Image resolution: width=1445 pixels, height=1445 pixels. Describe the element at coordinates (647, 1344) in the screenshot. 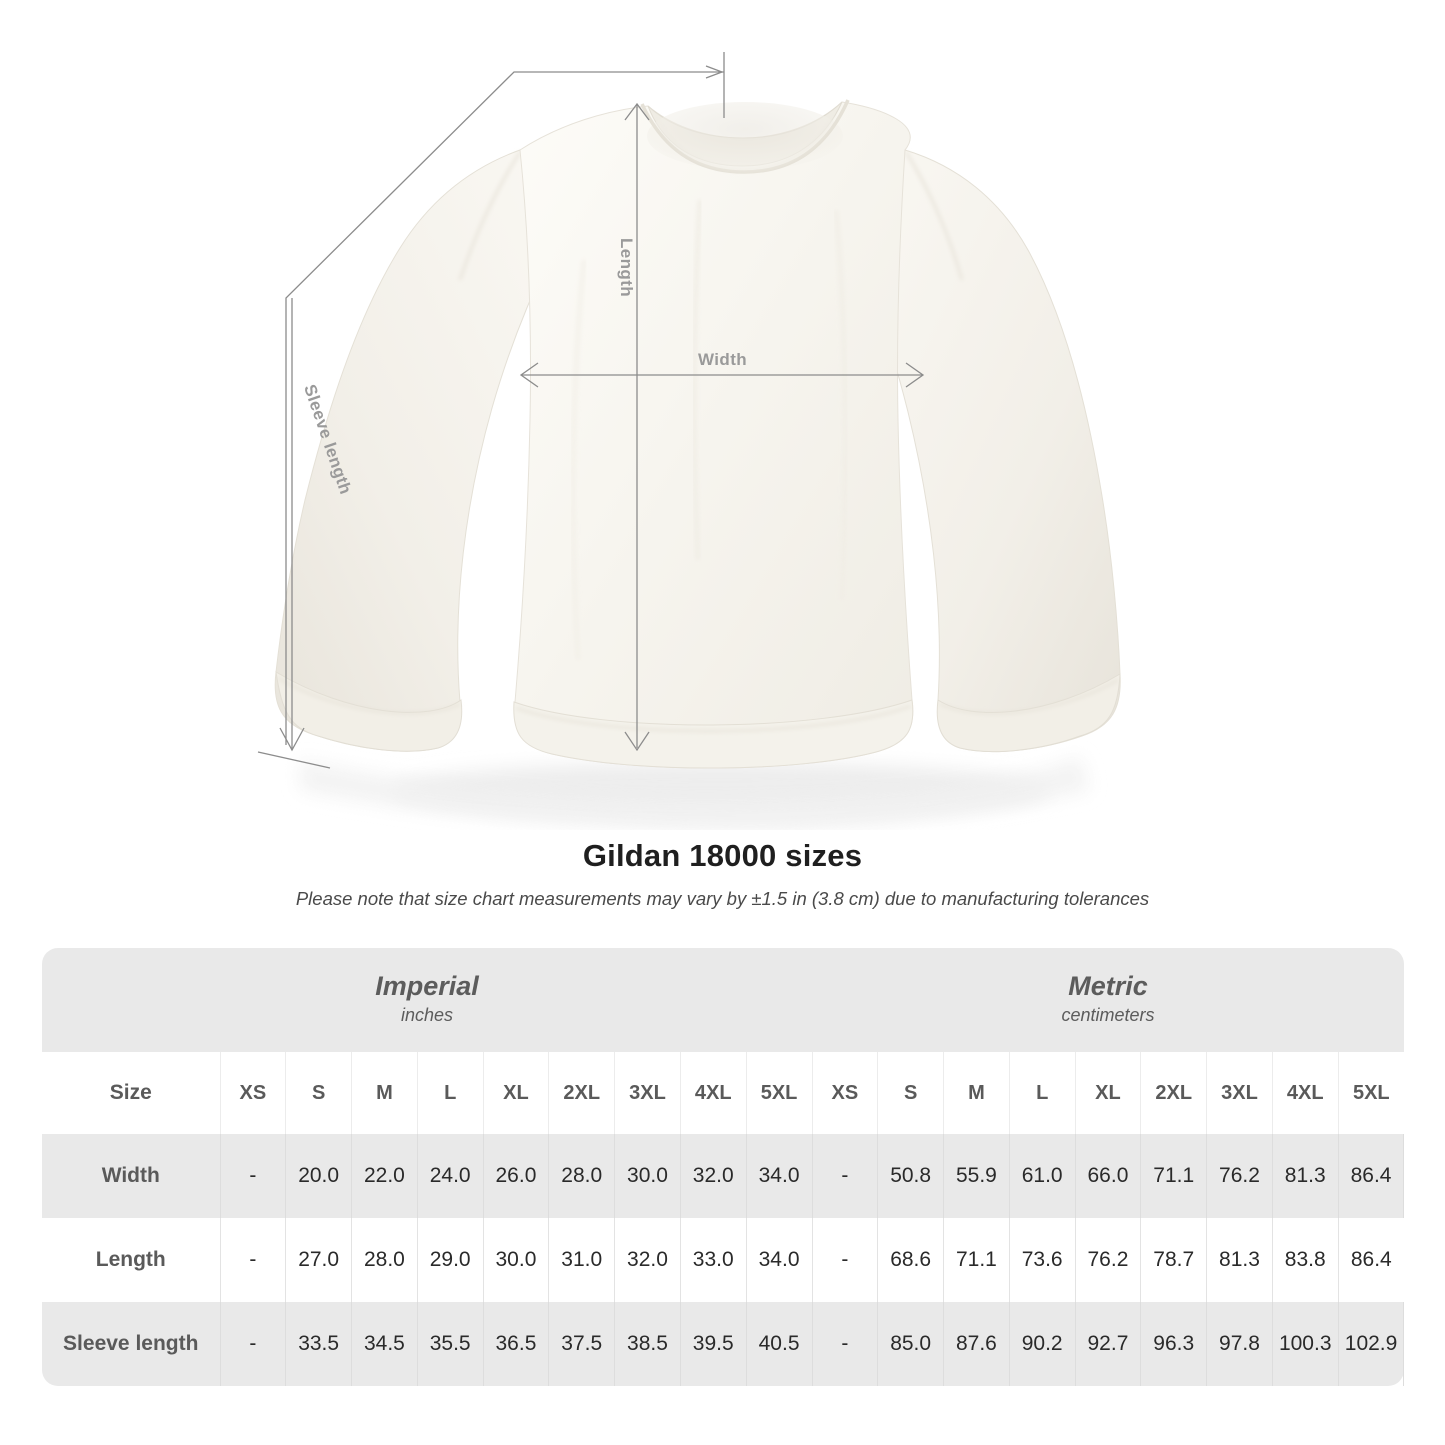

I see `cell-sleeve-length-imperial-3xl: 38.5` at that location.